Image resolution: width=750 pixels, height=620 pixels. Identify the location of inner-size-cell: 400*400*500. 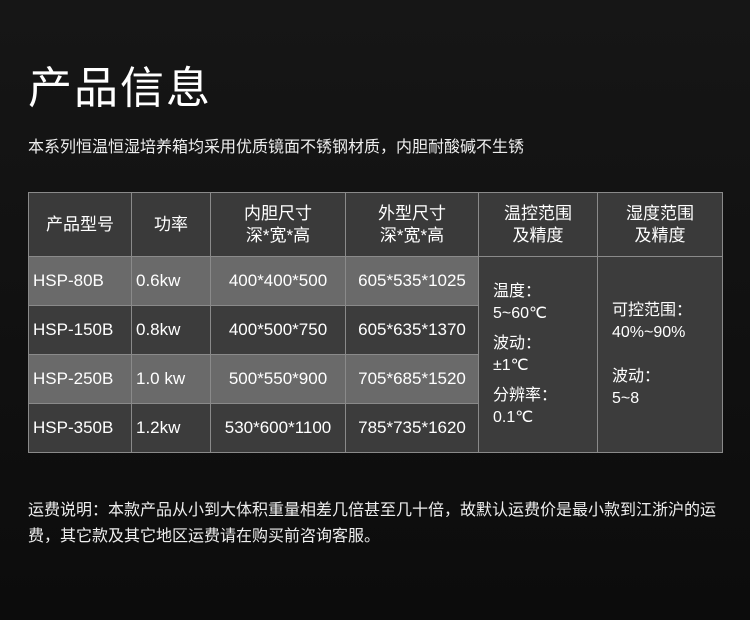
(278, 281).